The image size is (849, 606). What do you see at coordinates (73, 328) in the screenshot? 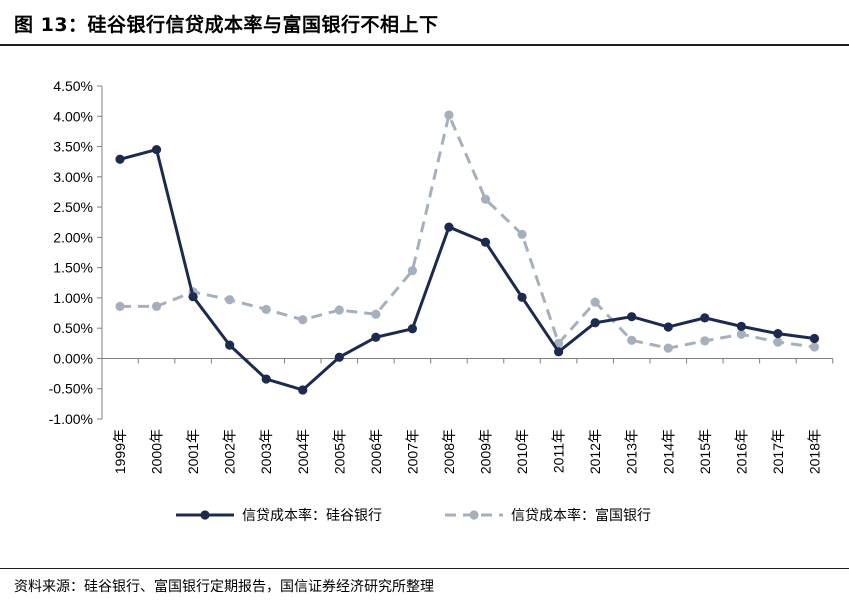
I see `y-tick-label: 0.50%` at bounding box center [73, 328].